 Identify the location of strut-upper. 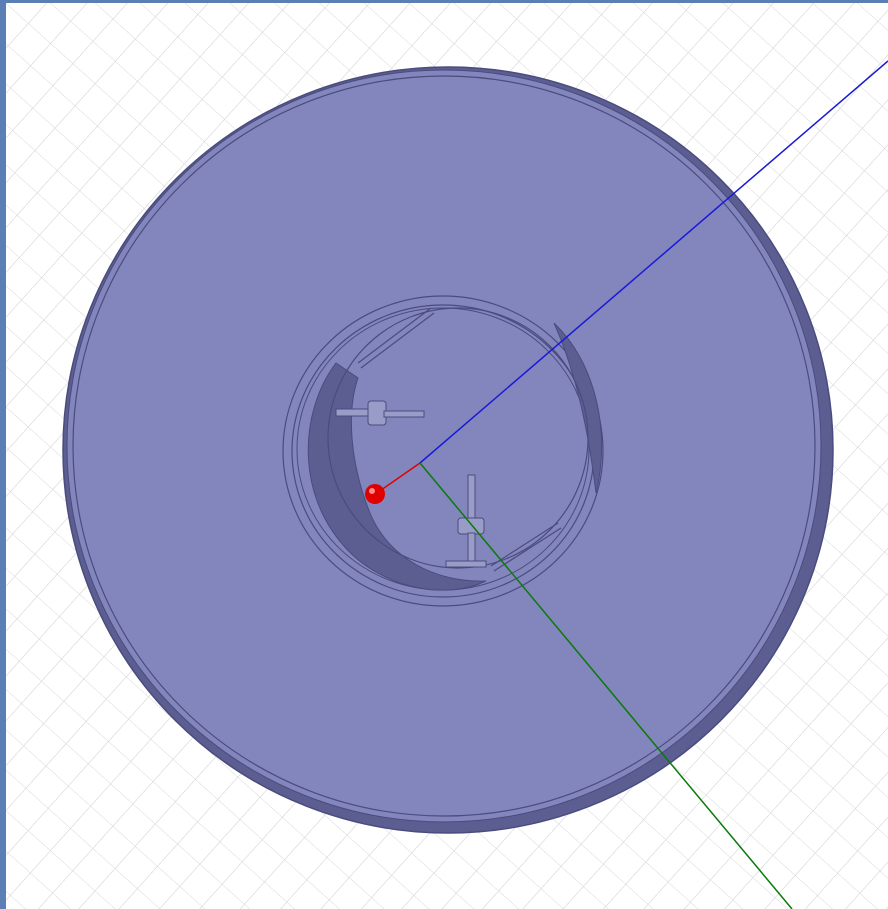
(394, 335).